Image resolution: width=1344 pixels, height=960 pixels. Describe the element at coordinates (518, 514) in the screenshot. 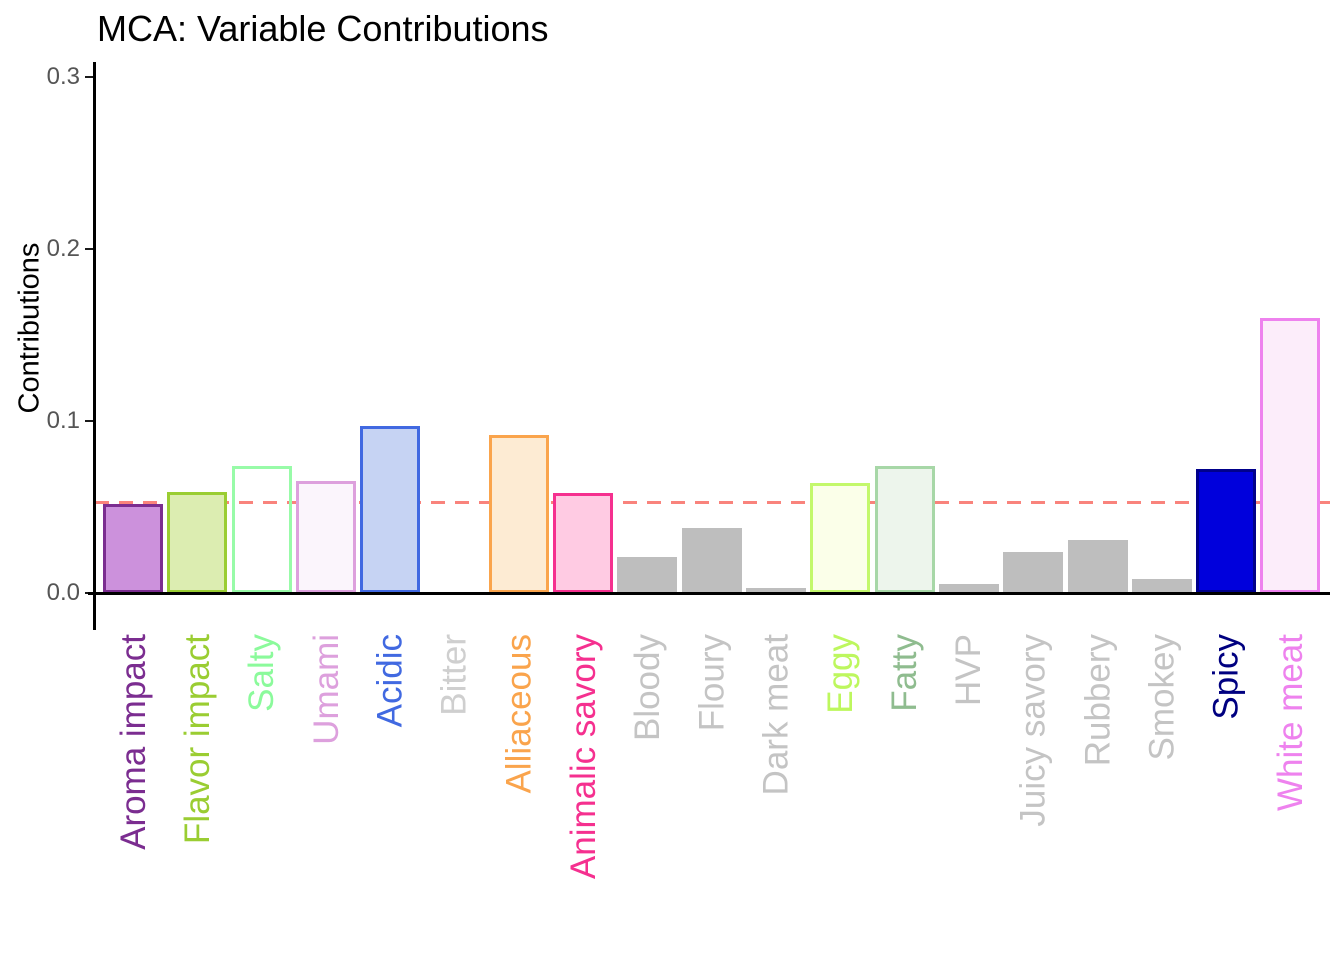

I see `bar-alliaceous` at that location.